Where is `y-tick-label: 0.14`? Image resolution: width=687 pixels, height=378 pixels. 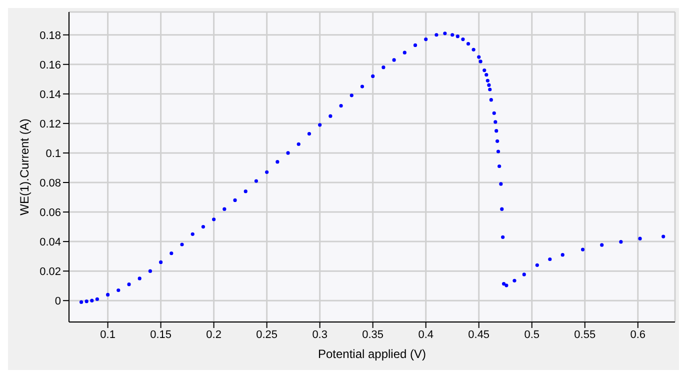 y-tick-label: 0.14 is located at coordinates (50, 94).